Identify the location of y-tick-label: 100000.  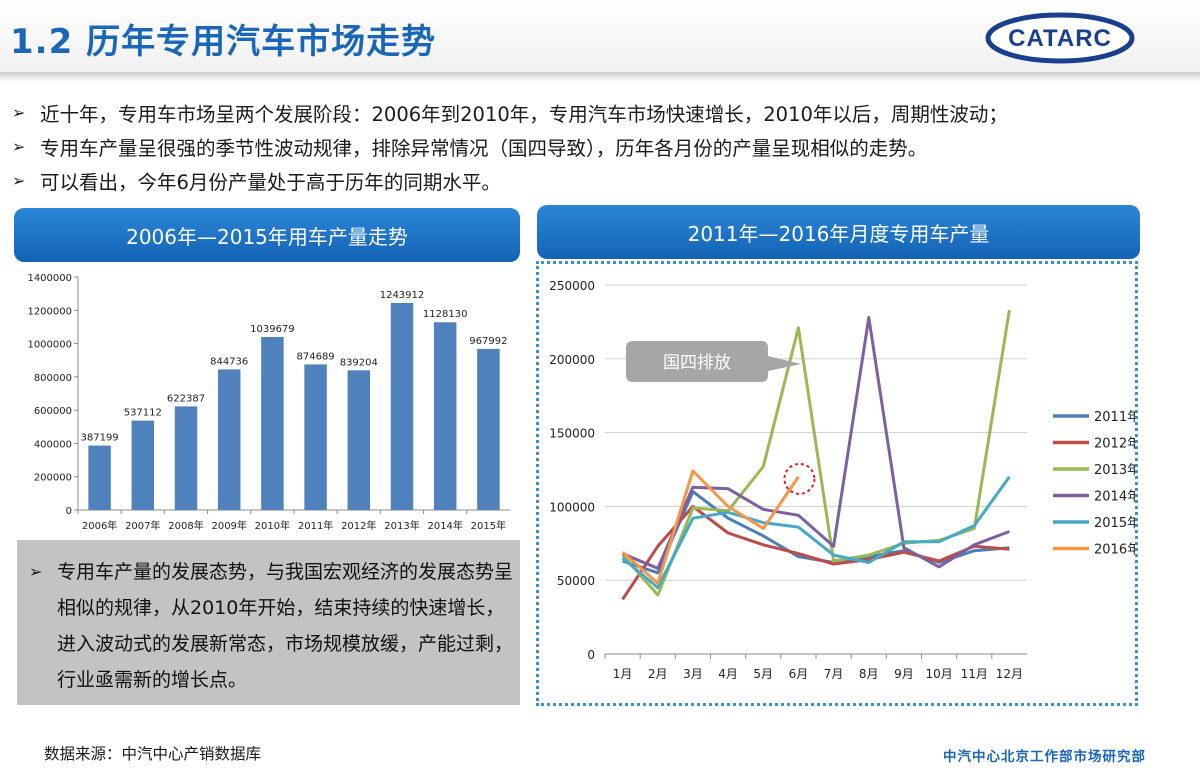
(572, 507).